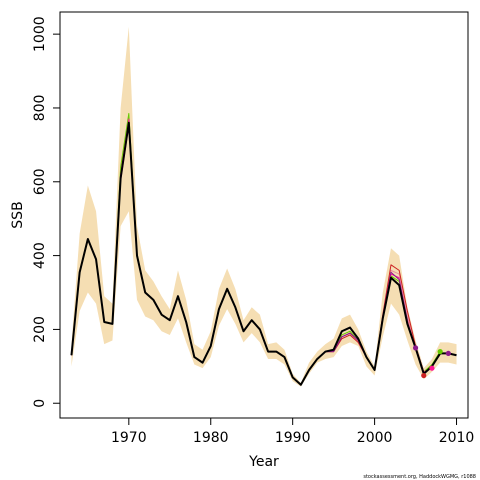 This screenshot has width=480, height=480. Describe the element at coordinates (40, 403) in the screenshot. I see `y-tick-label-0: 0` at that location.